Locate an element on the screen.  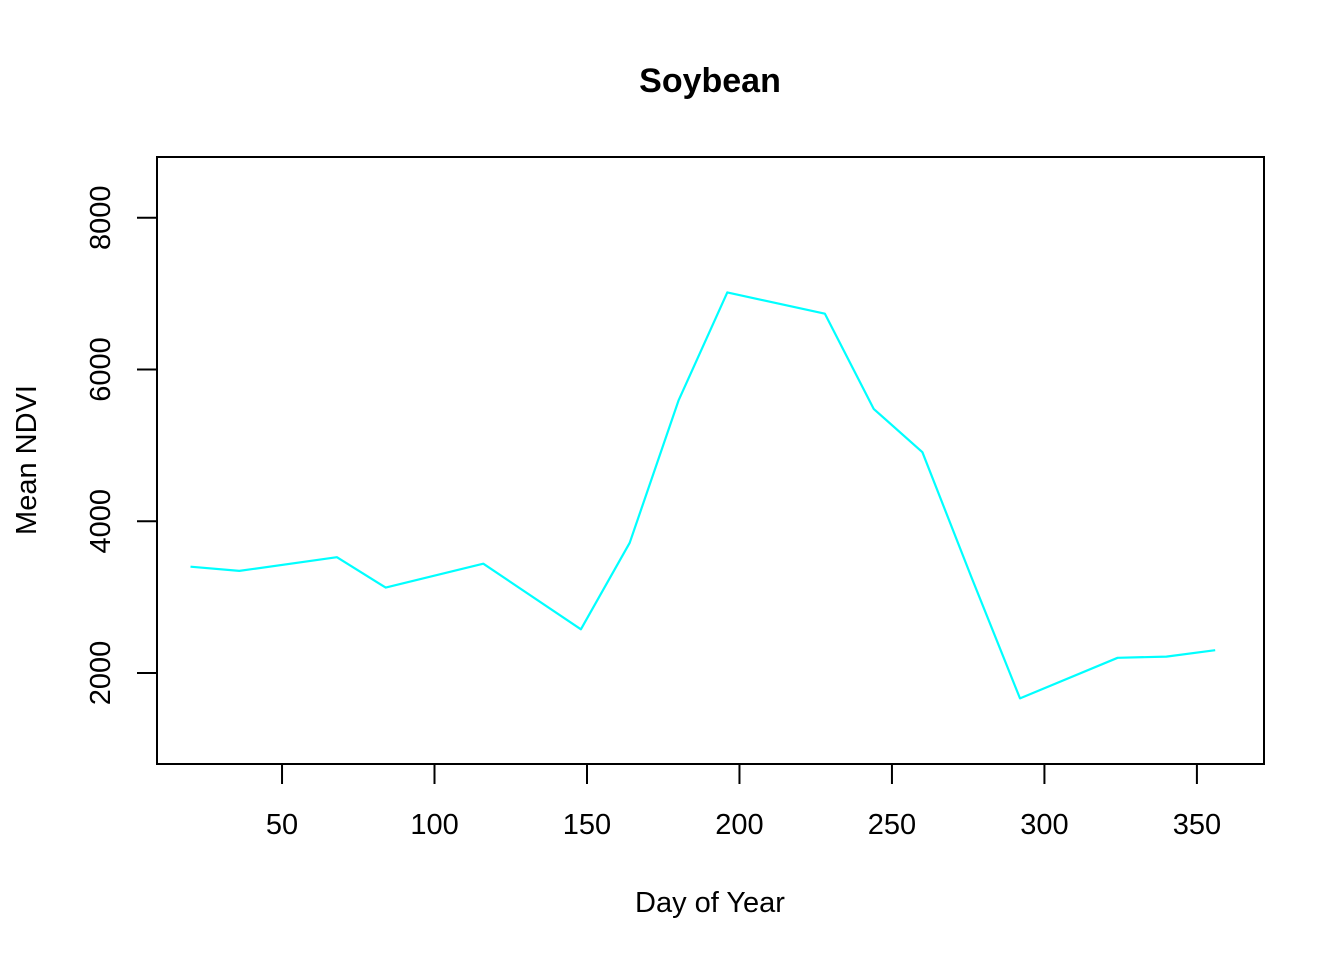
x-tick-label: 300 is located at coordinates (1044, 825).